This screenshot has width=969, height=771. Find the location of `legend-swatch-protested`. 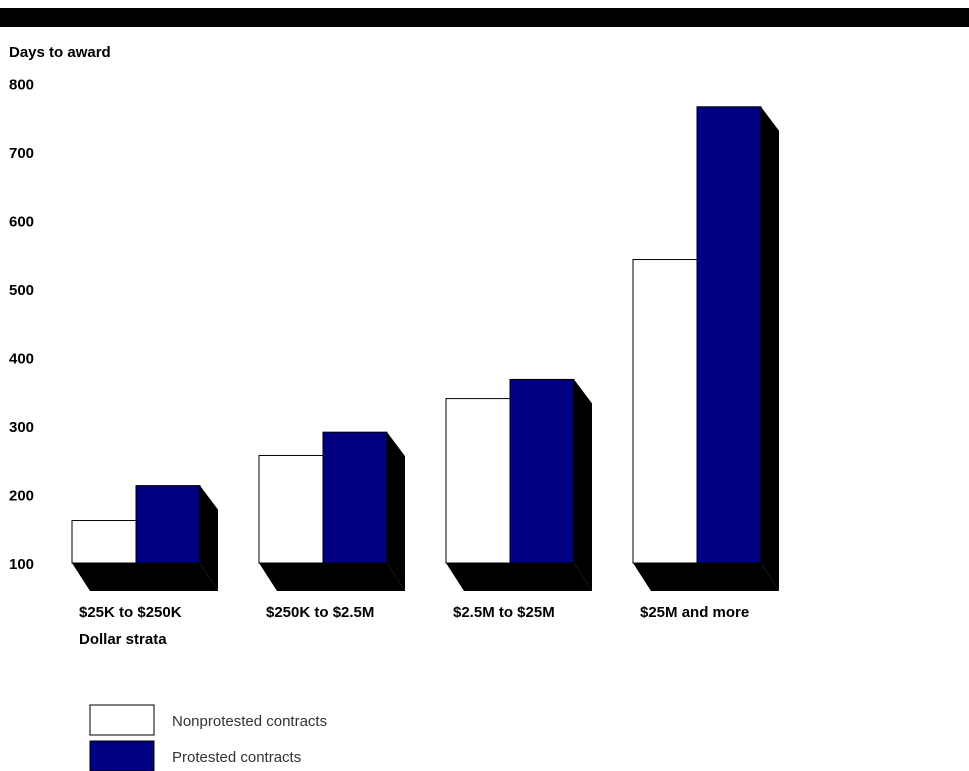

legend-swatch-protested is located at coordinates (122, 755).